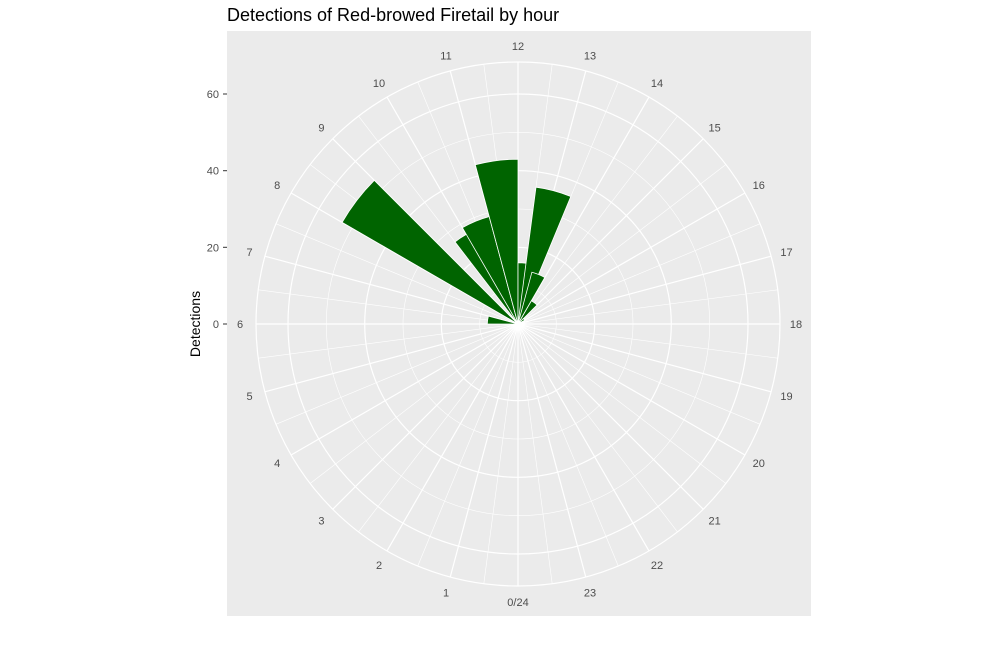 The width and height of the screenshot is (1000, 651). Describe the element at coordinates (657, 566) in the screenshot. I see `hour-label: 22` at that location.